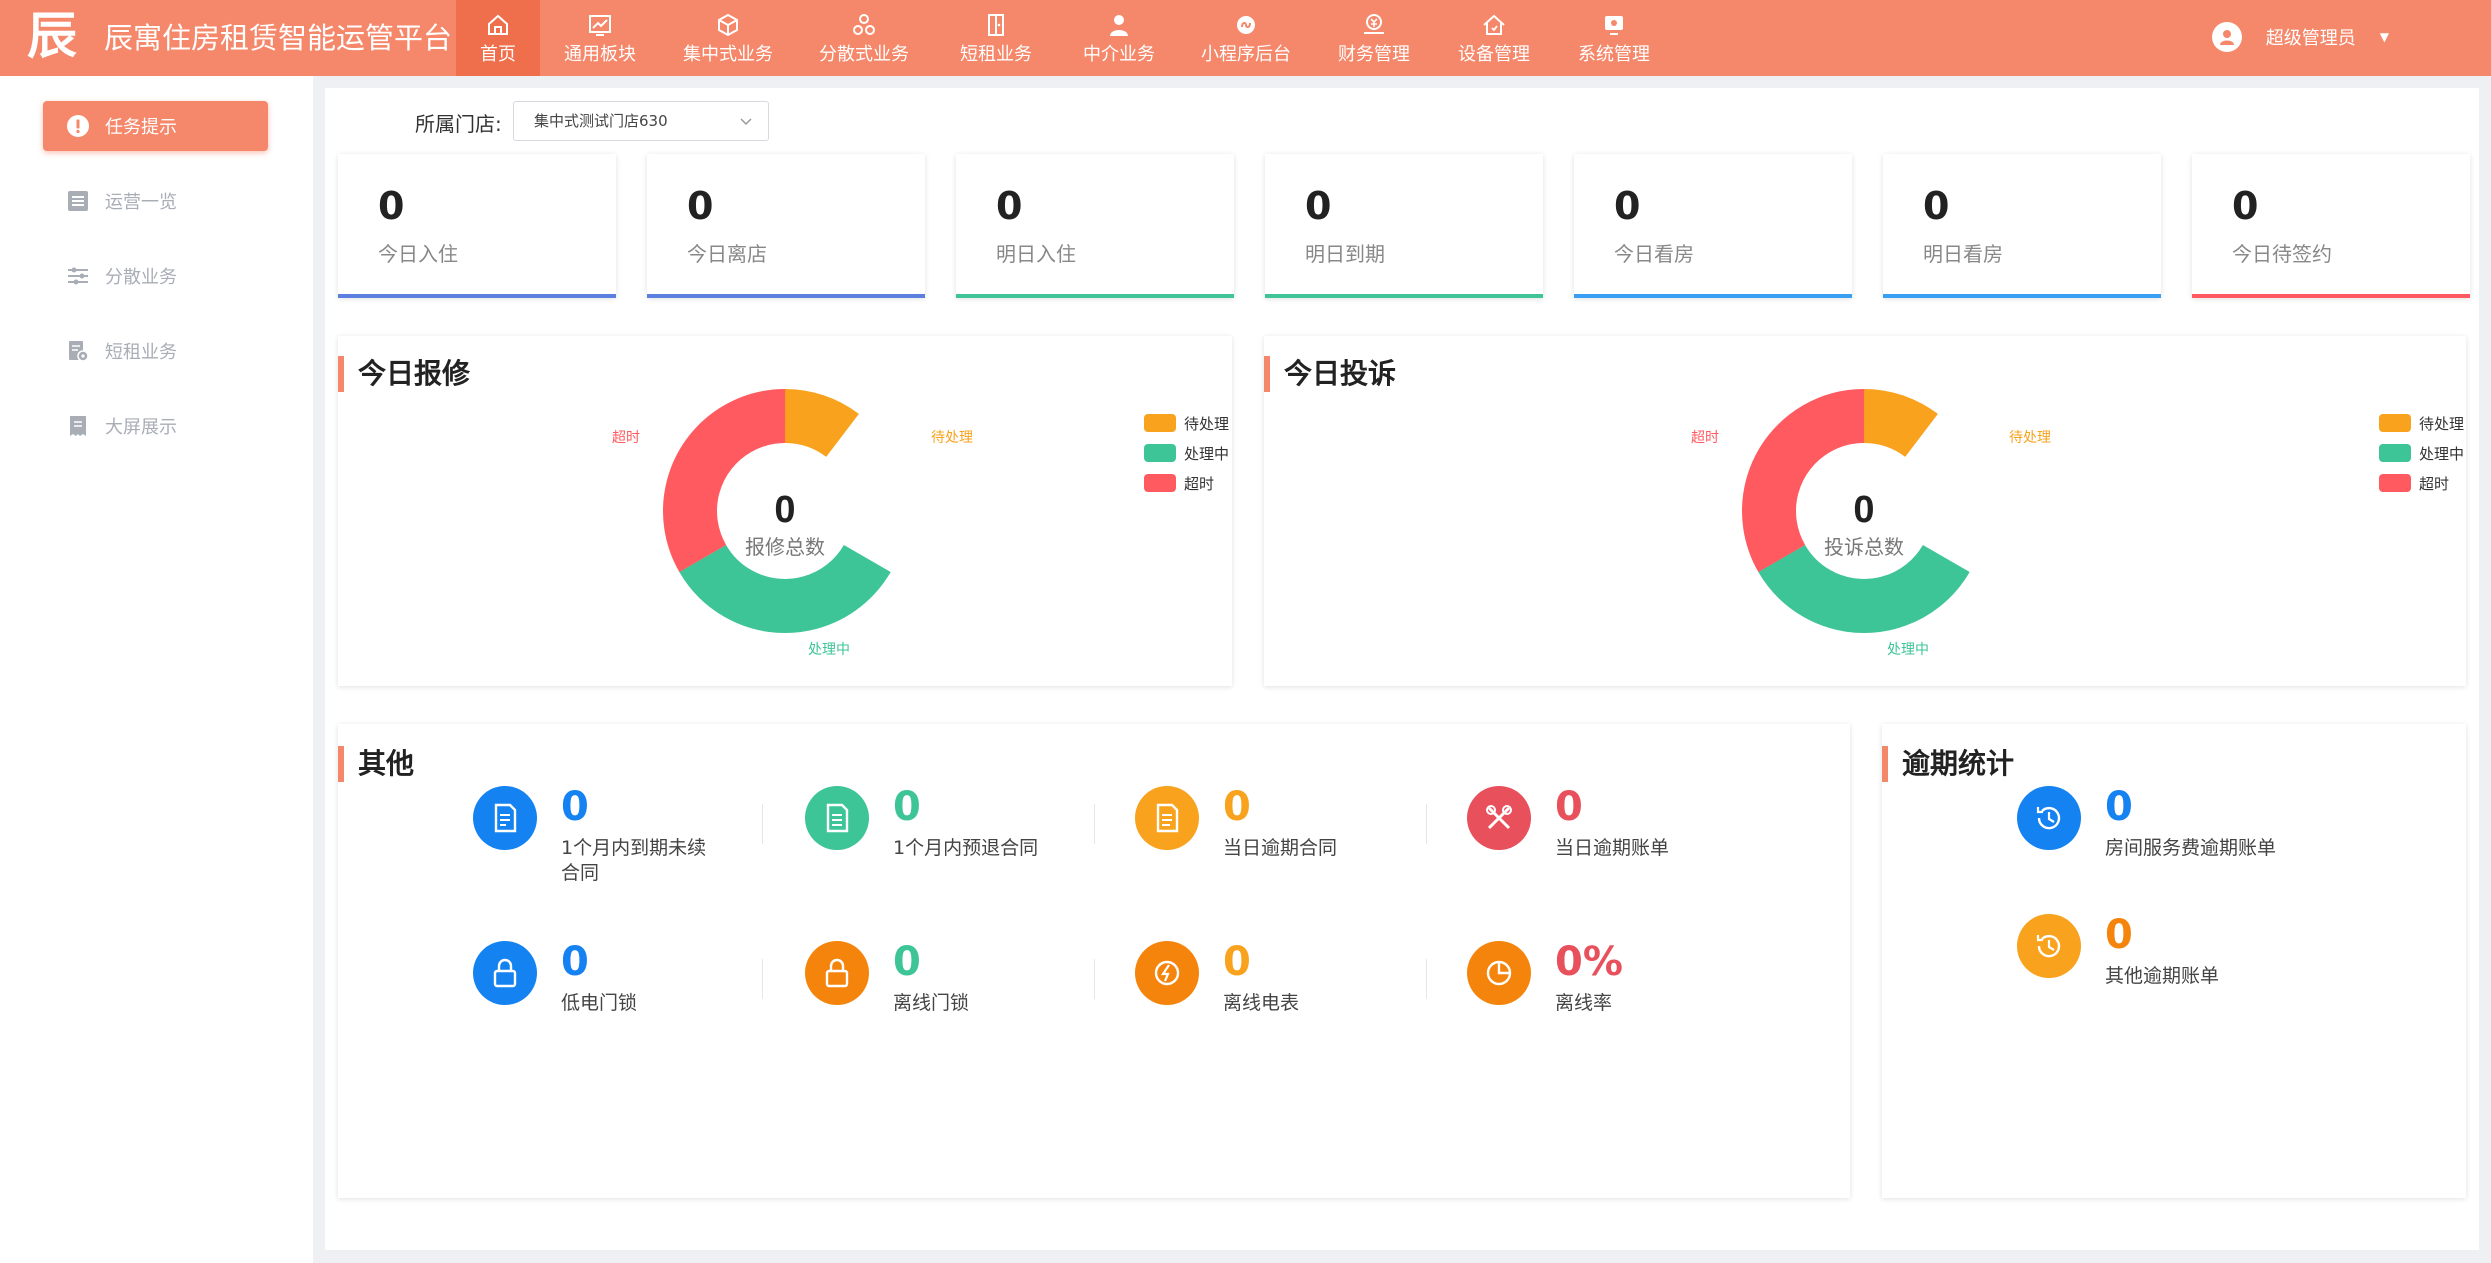  I want to click on nav-item-miniprogram: 小程序后台, so click(1246, 38).